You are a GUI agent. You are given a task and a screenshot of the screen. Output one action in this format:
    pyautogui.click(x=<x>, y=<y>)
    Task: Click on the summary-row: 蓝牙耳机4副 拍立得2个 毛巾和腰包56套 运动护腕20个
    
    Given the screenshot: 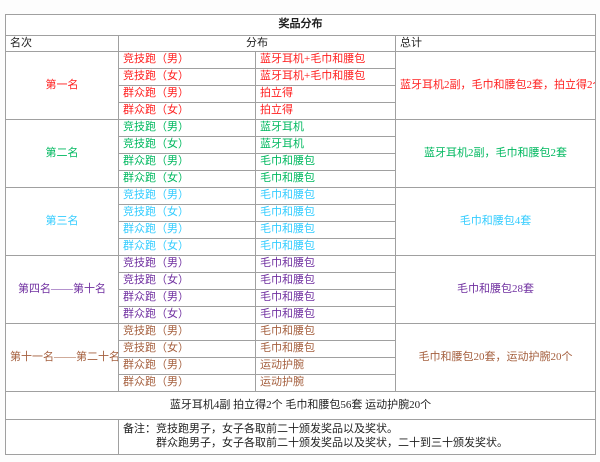 What is the action you would take?
    pyautogui.click(x=300, y=405)
    